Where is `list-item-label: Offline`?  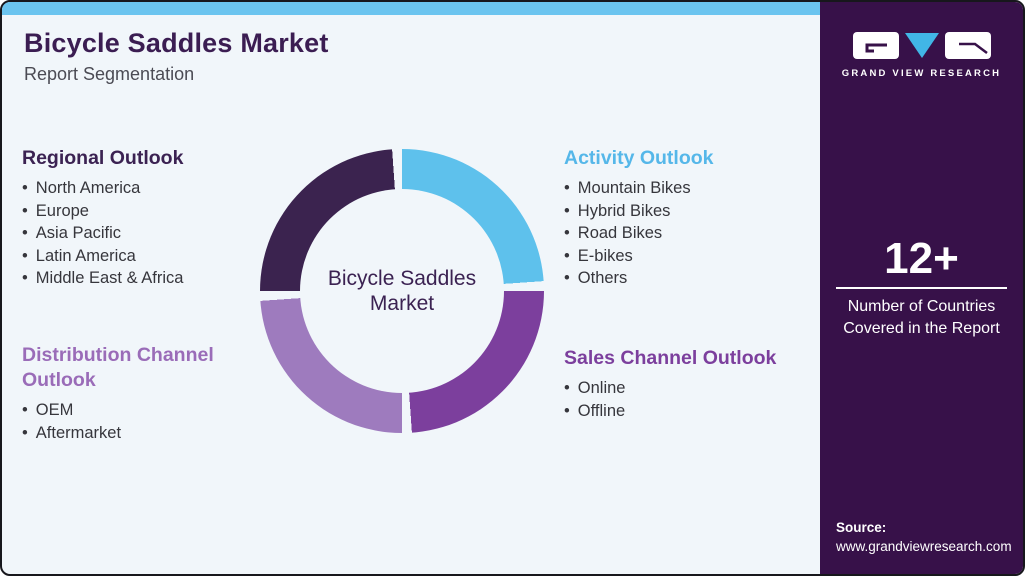 list-item-label: Offline is located at coordinates (601, 410).